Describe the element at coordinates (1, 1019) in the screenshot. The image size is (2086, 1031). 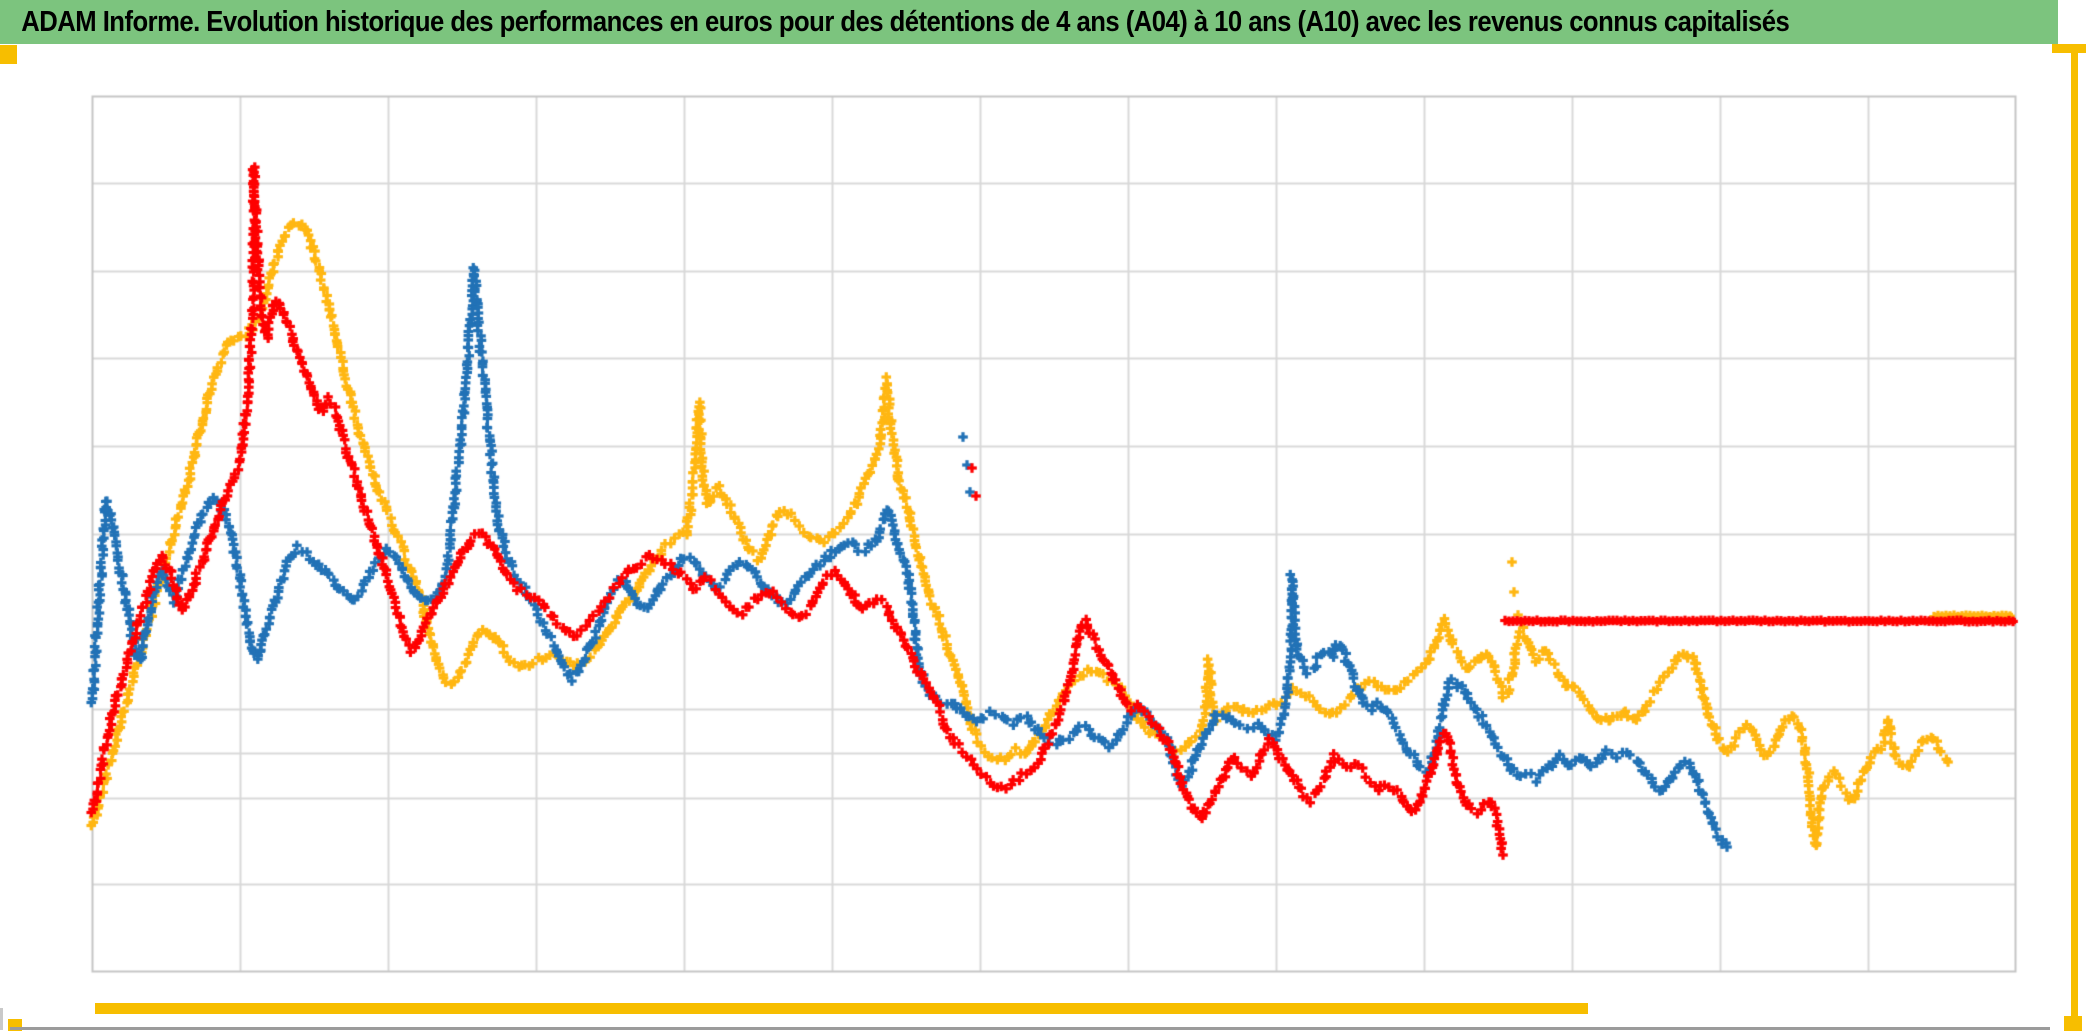
I see `left-edge-stub` at that location.